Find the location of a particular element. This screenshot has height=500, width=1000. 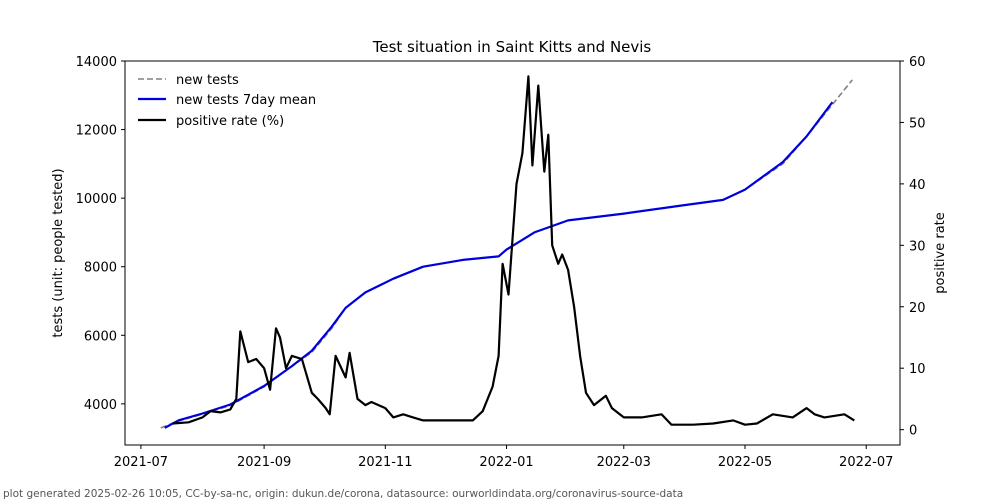

x-tick-label: 2021-09 is located at coordinates (264, 462).